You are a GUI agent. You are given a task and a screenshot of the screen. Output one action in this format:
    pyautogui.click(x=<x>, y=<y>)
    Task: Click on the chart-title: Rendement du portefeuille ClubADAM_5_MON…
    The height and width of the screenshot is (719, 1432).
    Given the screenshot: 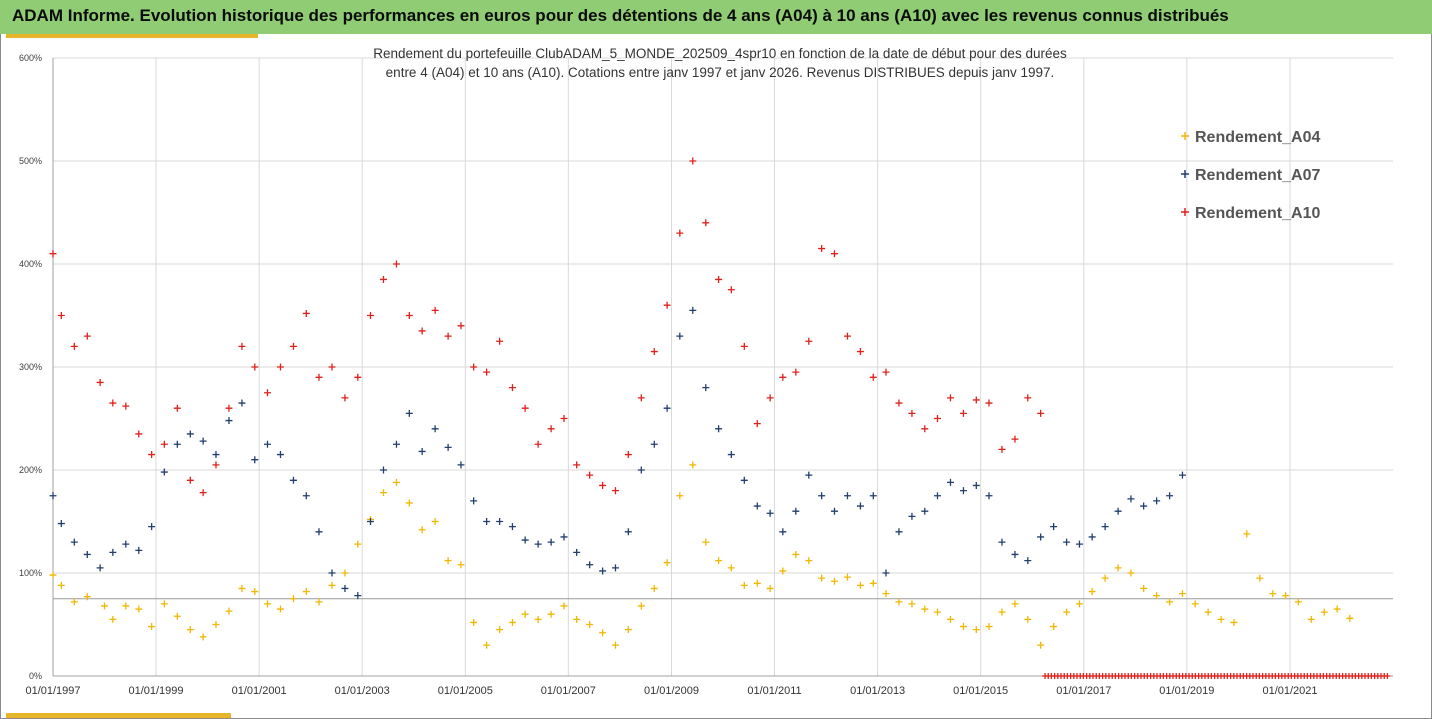 What is the action you would take?
    pyautogui.click(x=720, y=63)
    